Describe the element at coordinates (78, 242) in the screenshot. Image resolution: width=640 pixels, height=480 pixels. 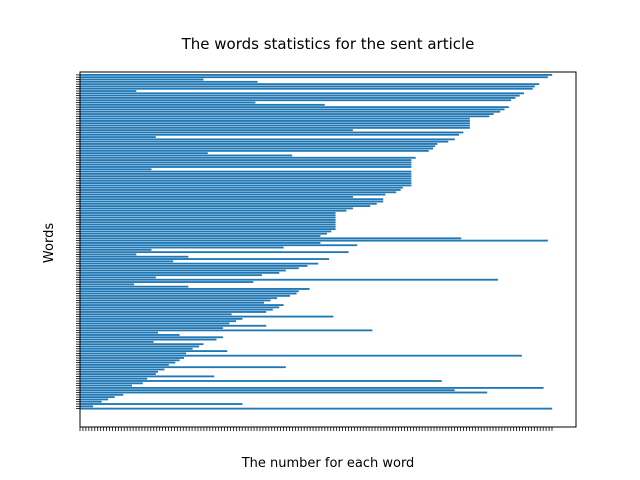
I see `y-ticks-group` at that location.